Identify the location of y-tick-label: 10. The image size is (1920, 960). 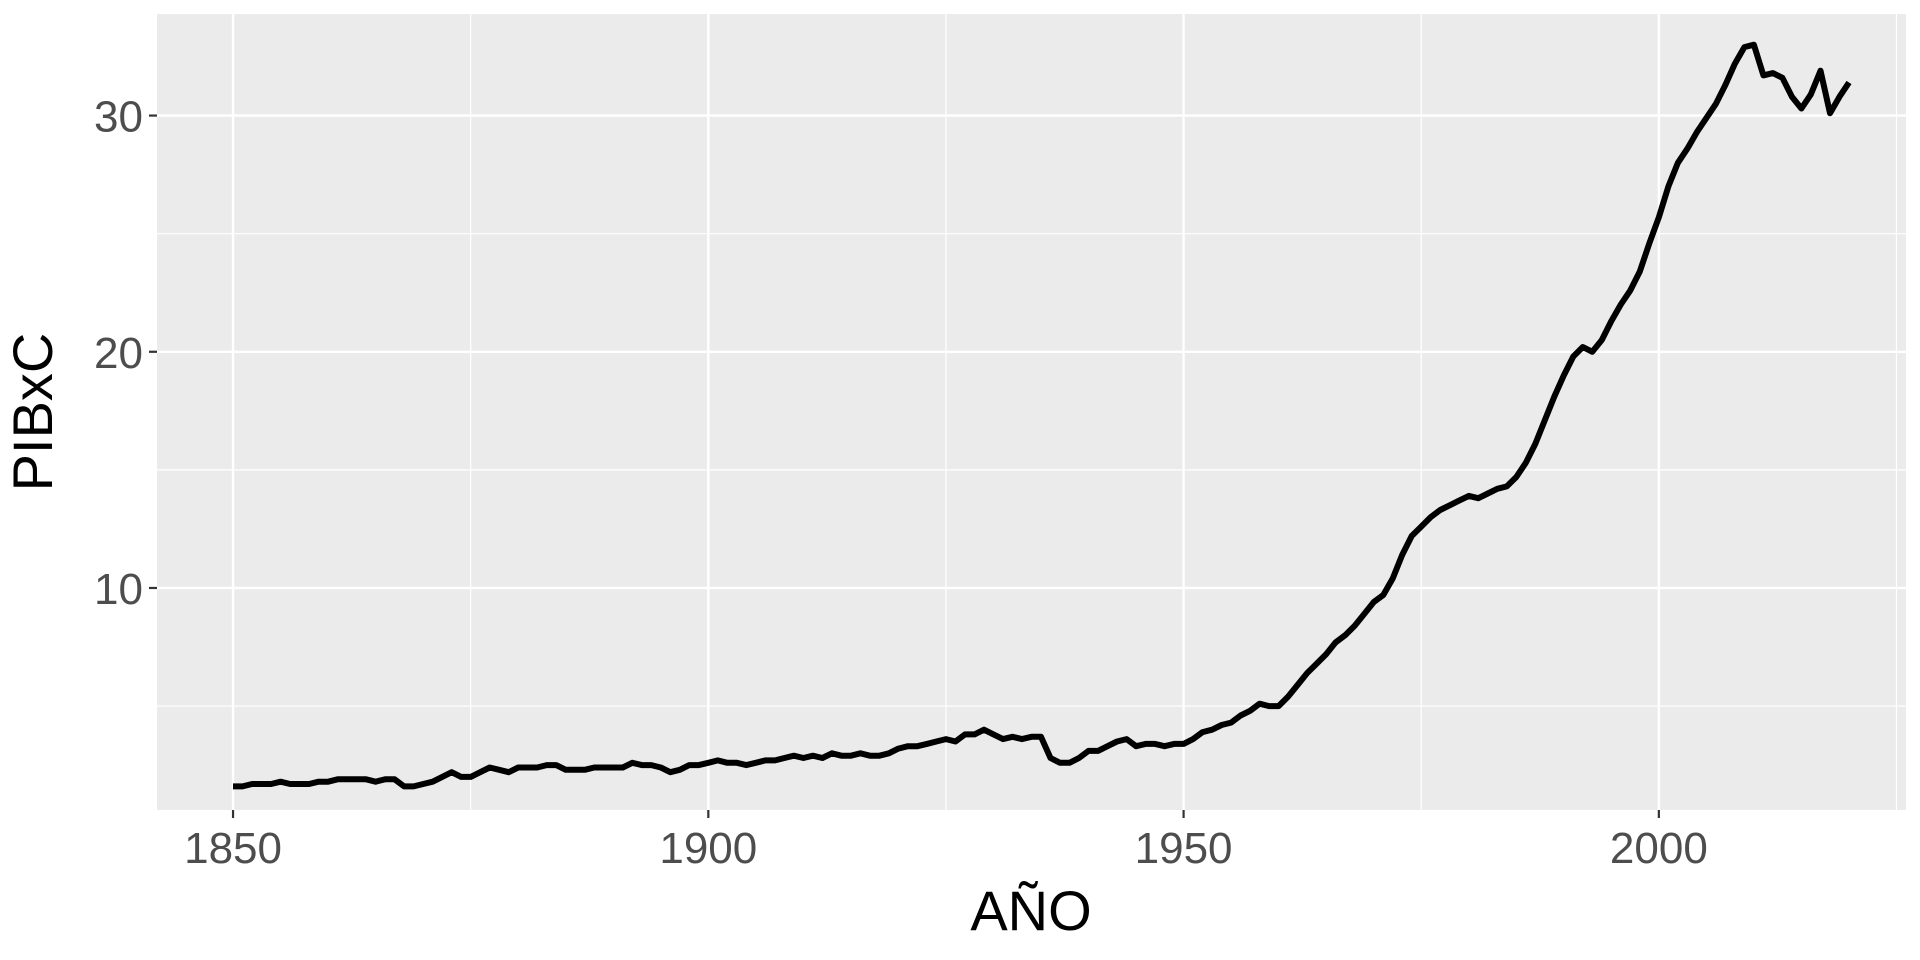
(118, 589).